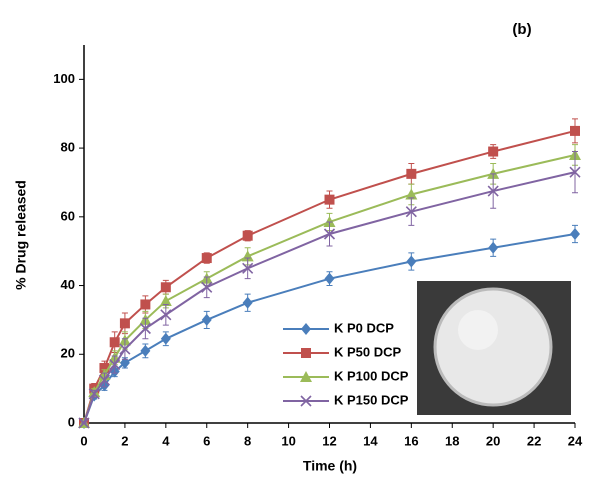 This screenshot has height=481, width=589. I want to click on x-tick-label: 4, so click(166, 440).